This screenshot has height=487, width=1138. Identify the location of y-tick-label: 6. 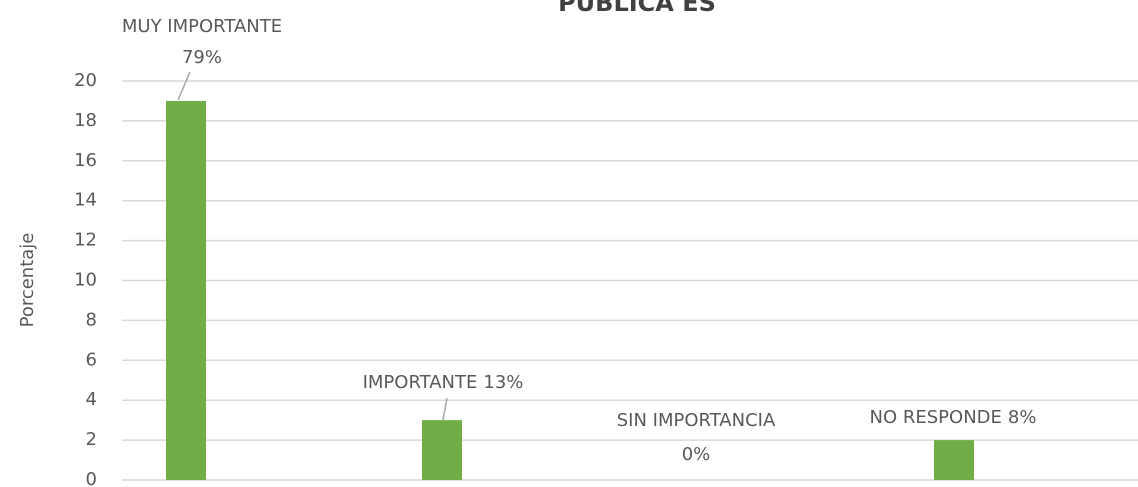
(91, 359).